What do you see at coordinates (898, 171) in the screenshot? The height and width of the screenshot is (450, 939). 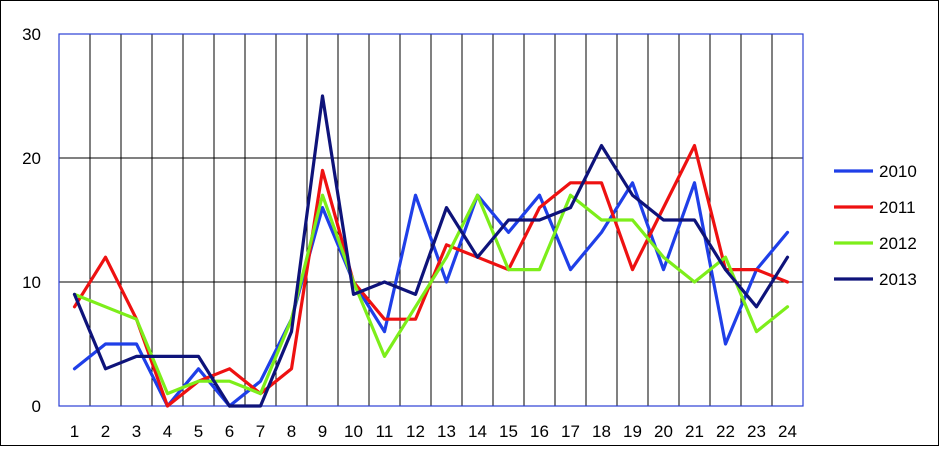 I see `legend-label-2010: 2010` at bounding box center [898, 171].